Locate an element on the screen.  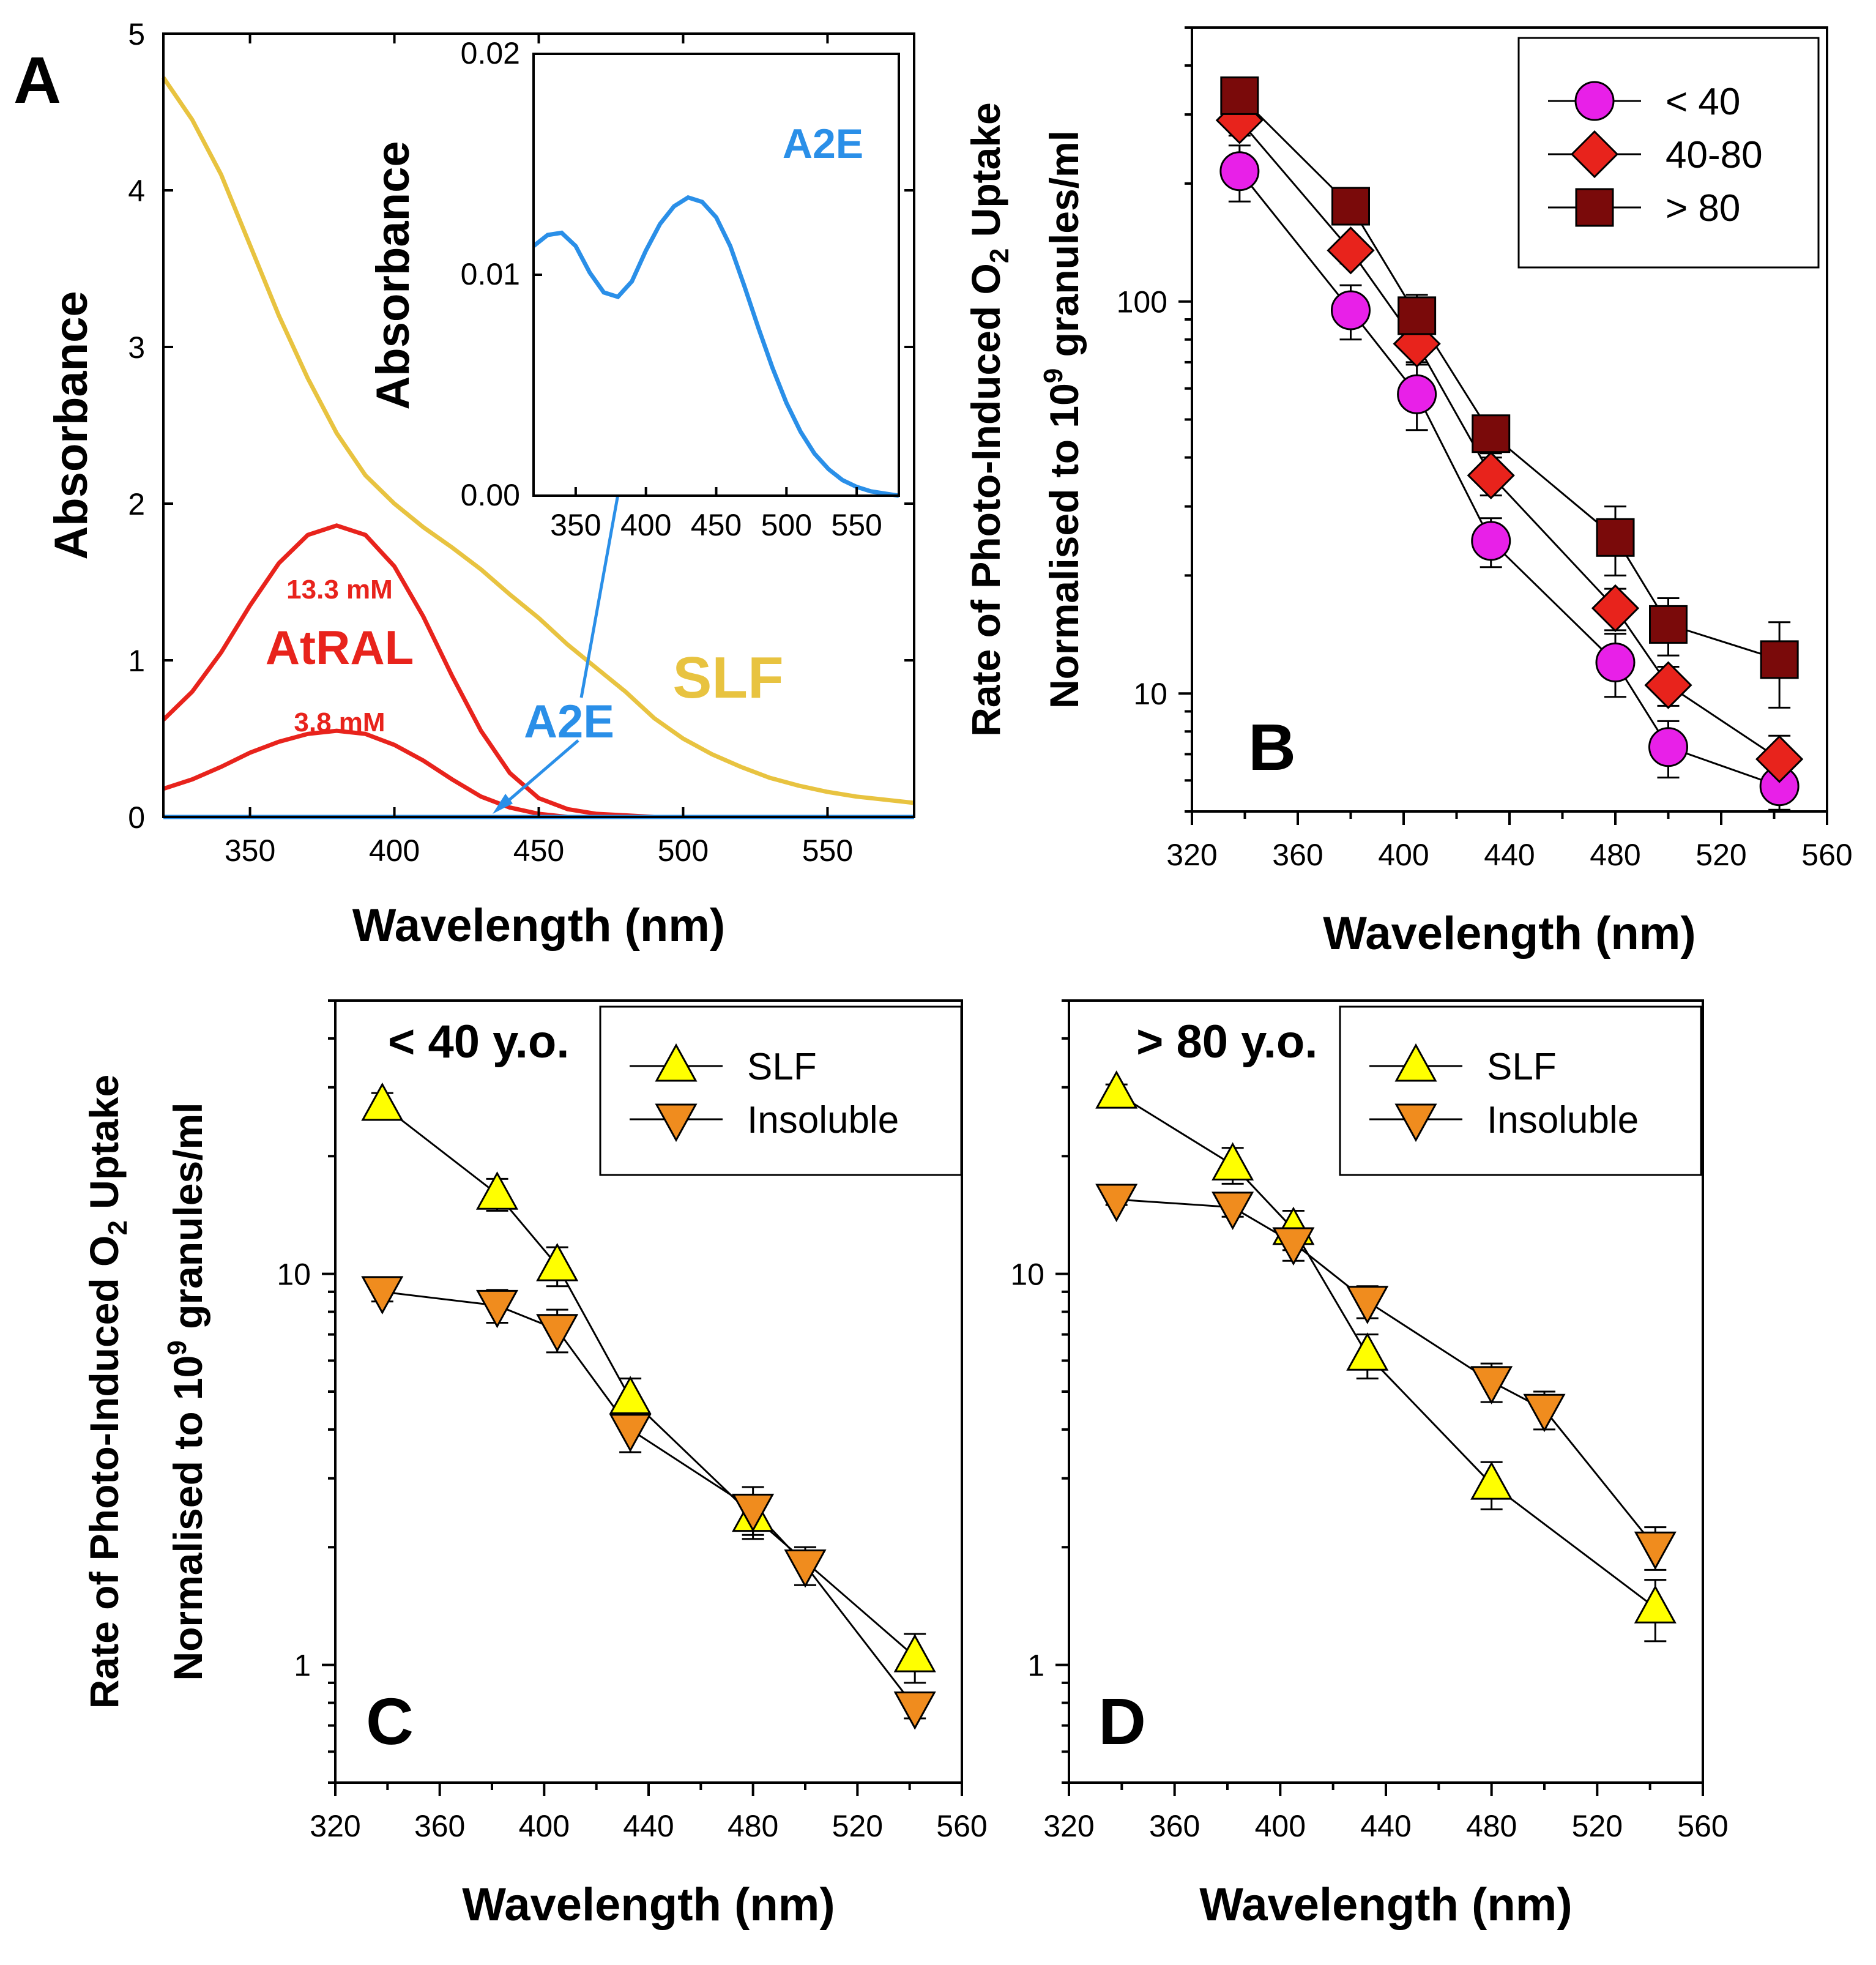
x-tick-label-d: 560 is located at coordinates (1702, 1826).